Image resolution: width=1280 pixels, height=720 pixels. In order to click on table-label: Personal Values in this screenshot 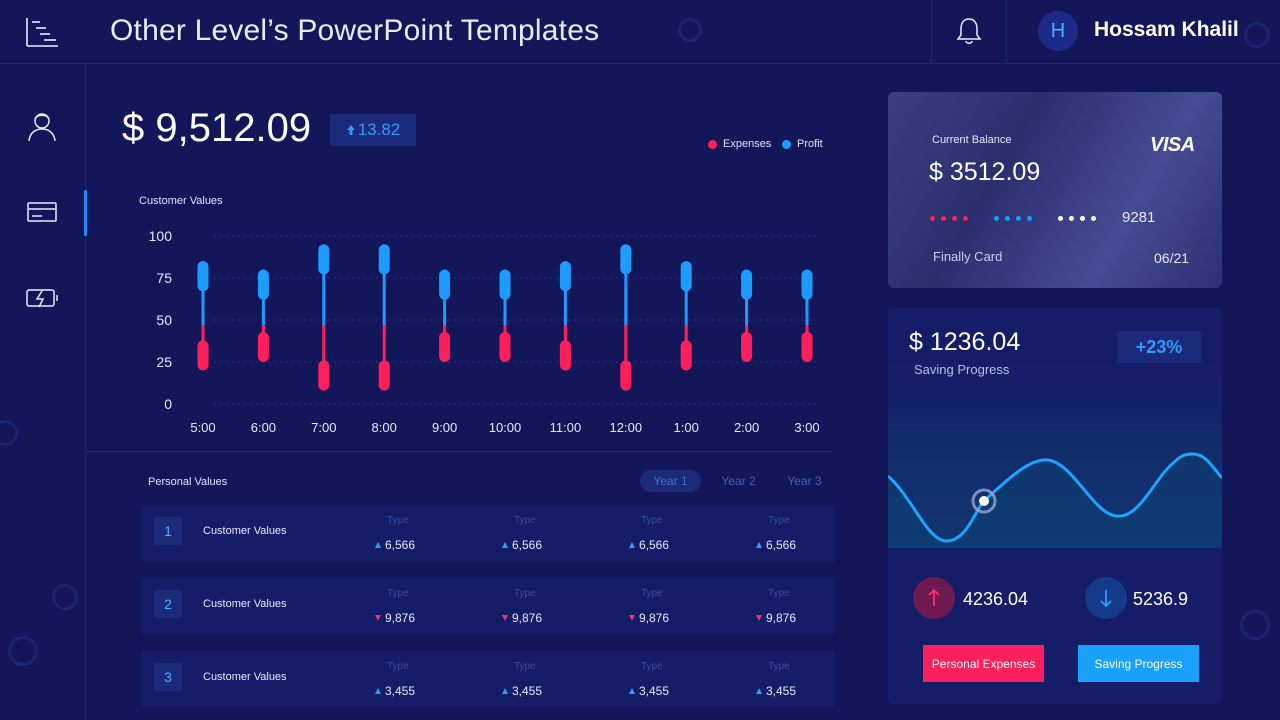, I will do `click(188, 482)`.